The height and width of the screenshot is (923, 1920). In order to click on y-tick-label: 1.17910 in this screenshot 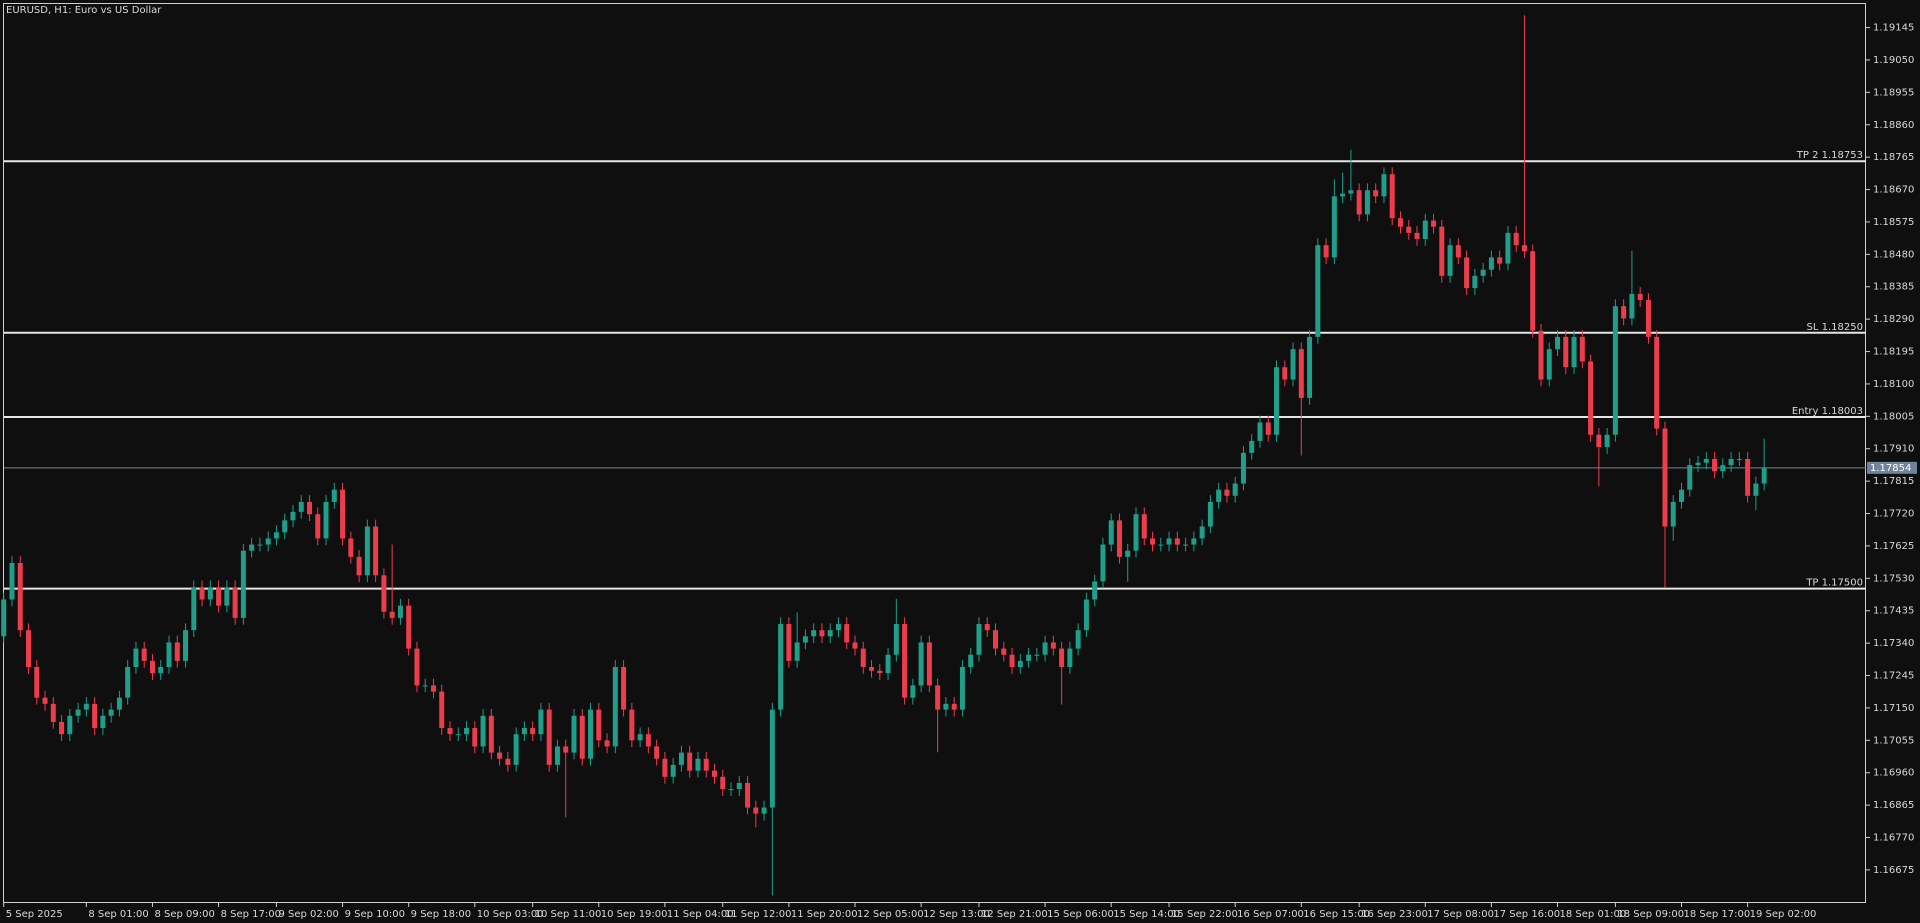, I will do `click(1893, 449)`.